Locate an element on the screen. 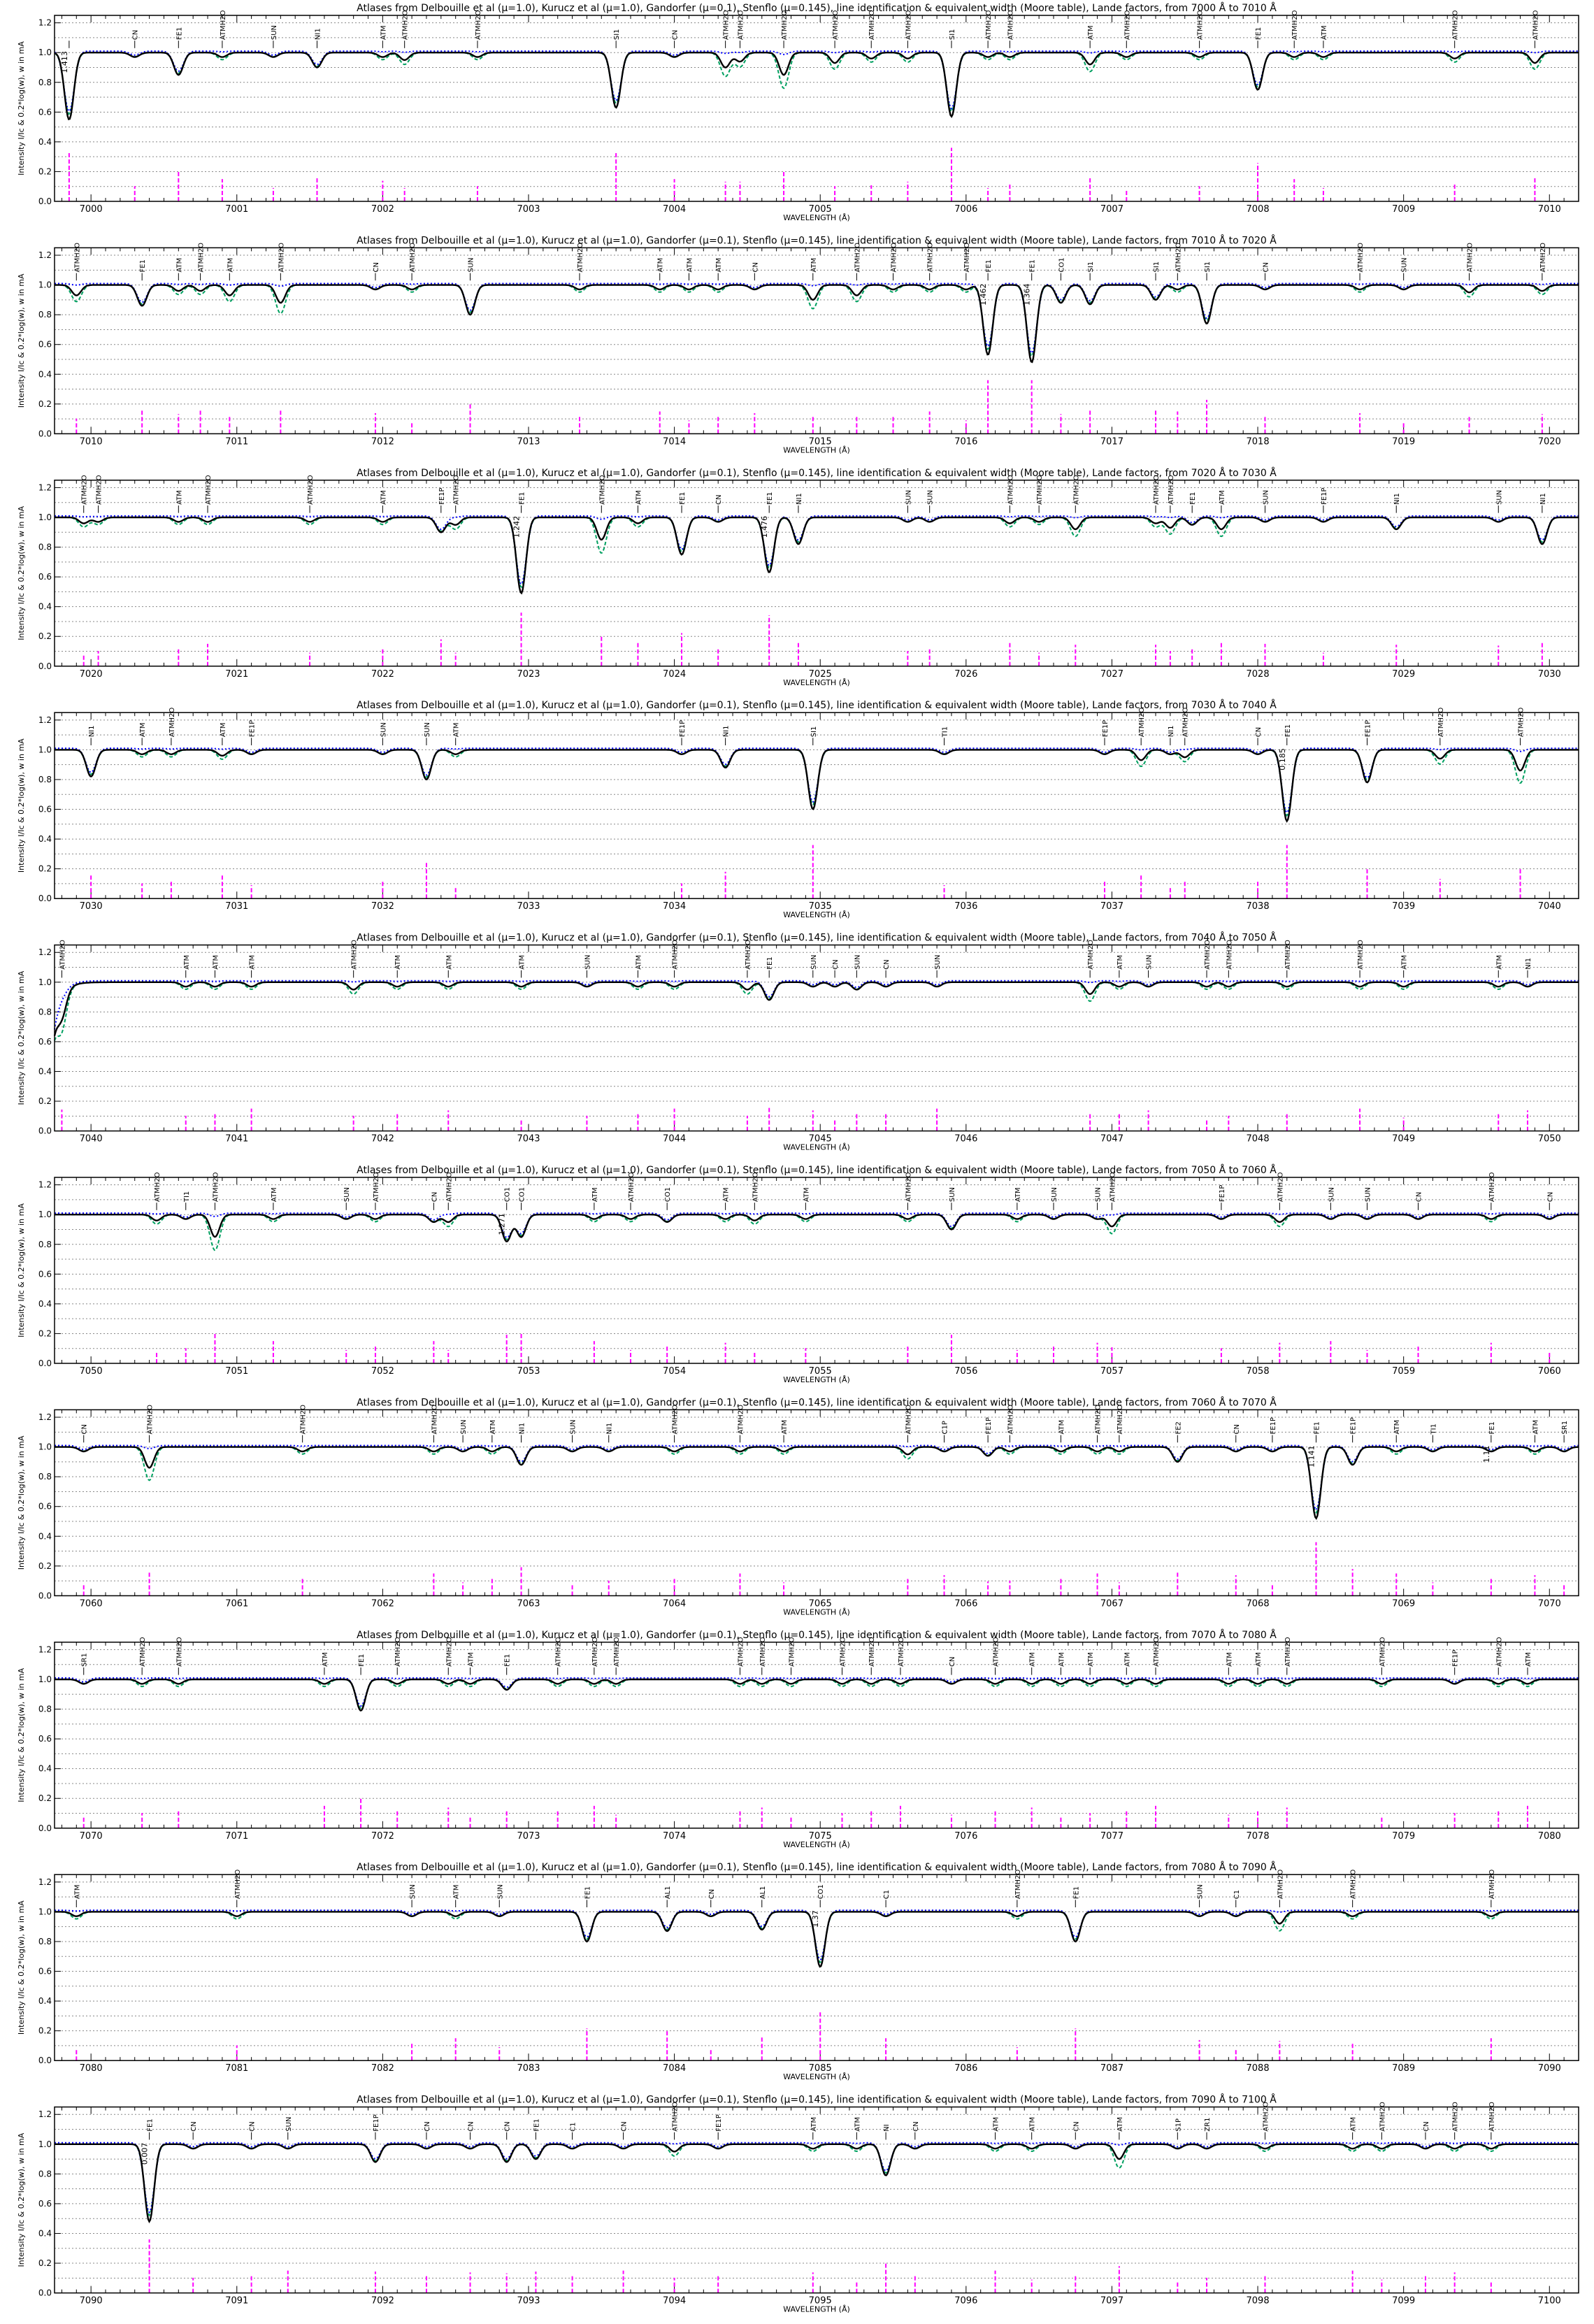  equivalent-width-label: 1.37 is located at coordinates (815, 1919).